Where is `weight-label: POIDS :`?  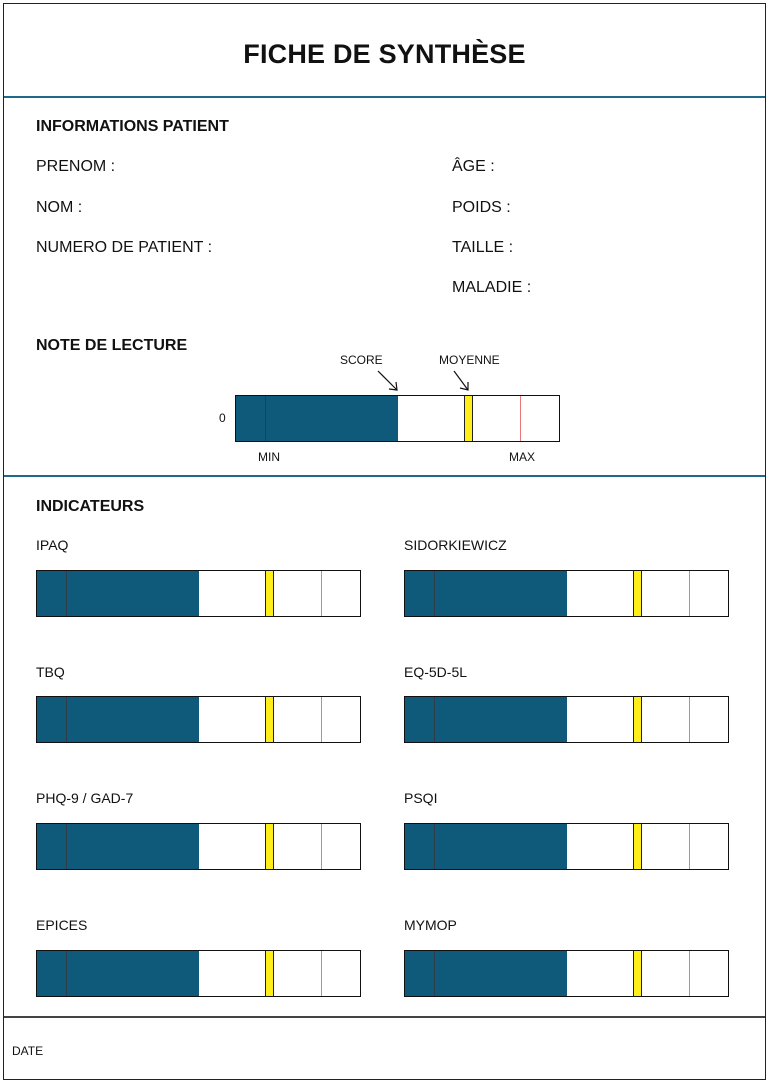
weight-label: POIDS : is located at coordinates (481, 207).